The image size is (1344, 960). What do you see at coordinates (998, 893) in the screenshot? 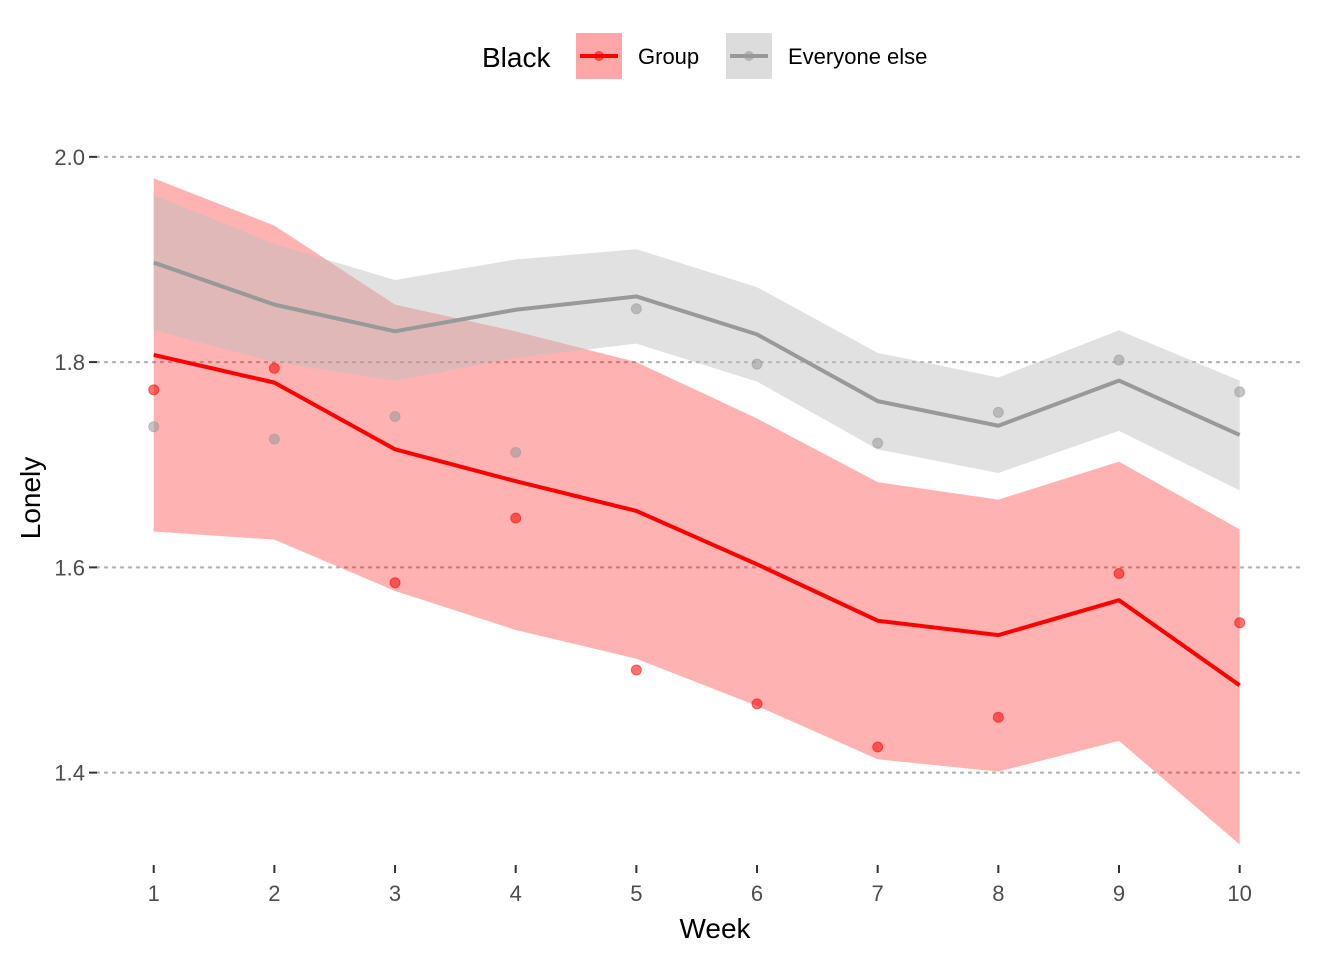
I see `x-tick-label: 8` at bounding box center [998, 893].